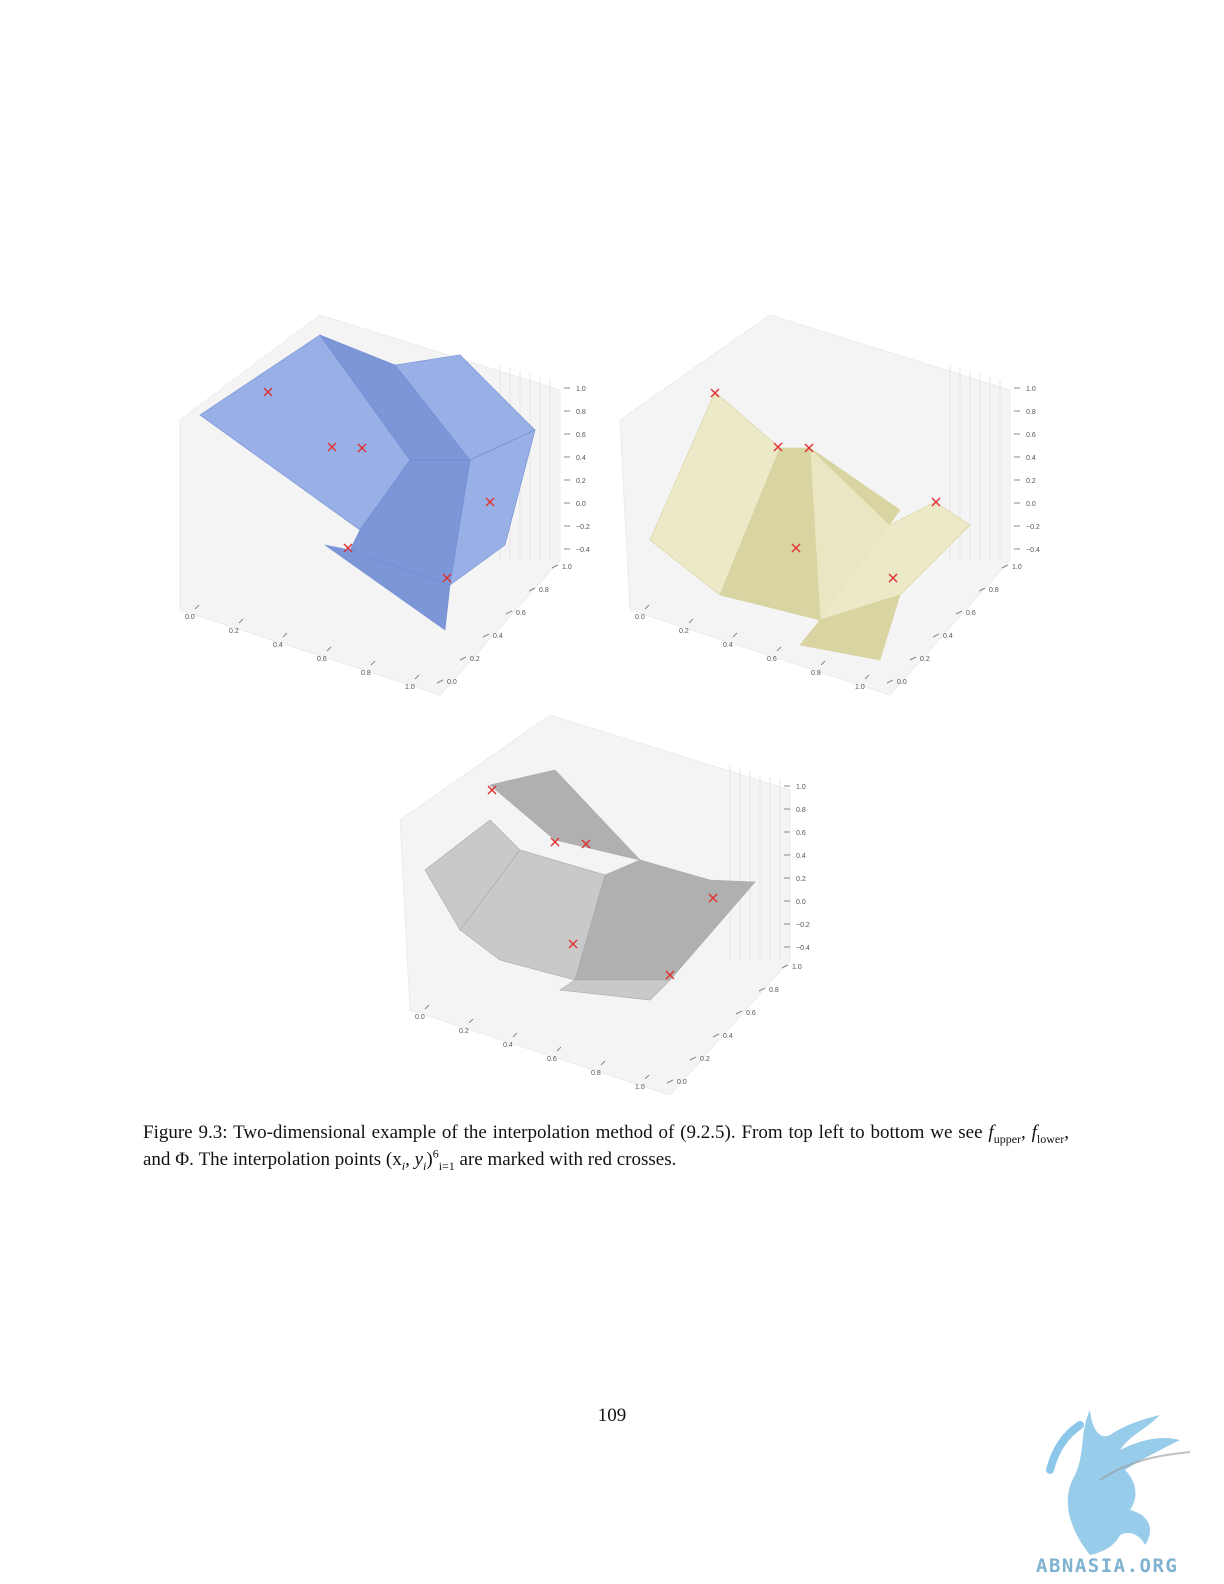 The image size is (1224, 1584). I want to click on phi-z-tick-label: −0.2, so click(803, 925).